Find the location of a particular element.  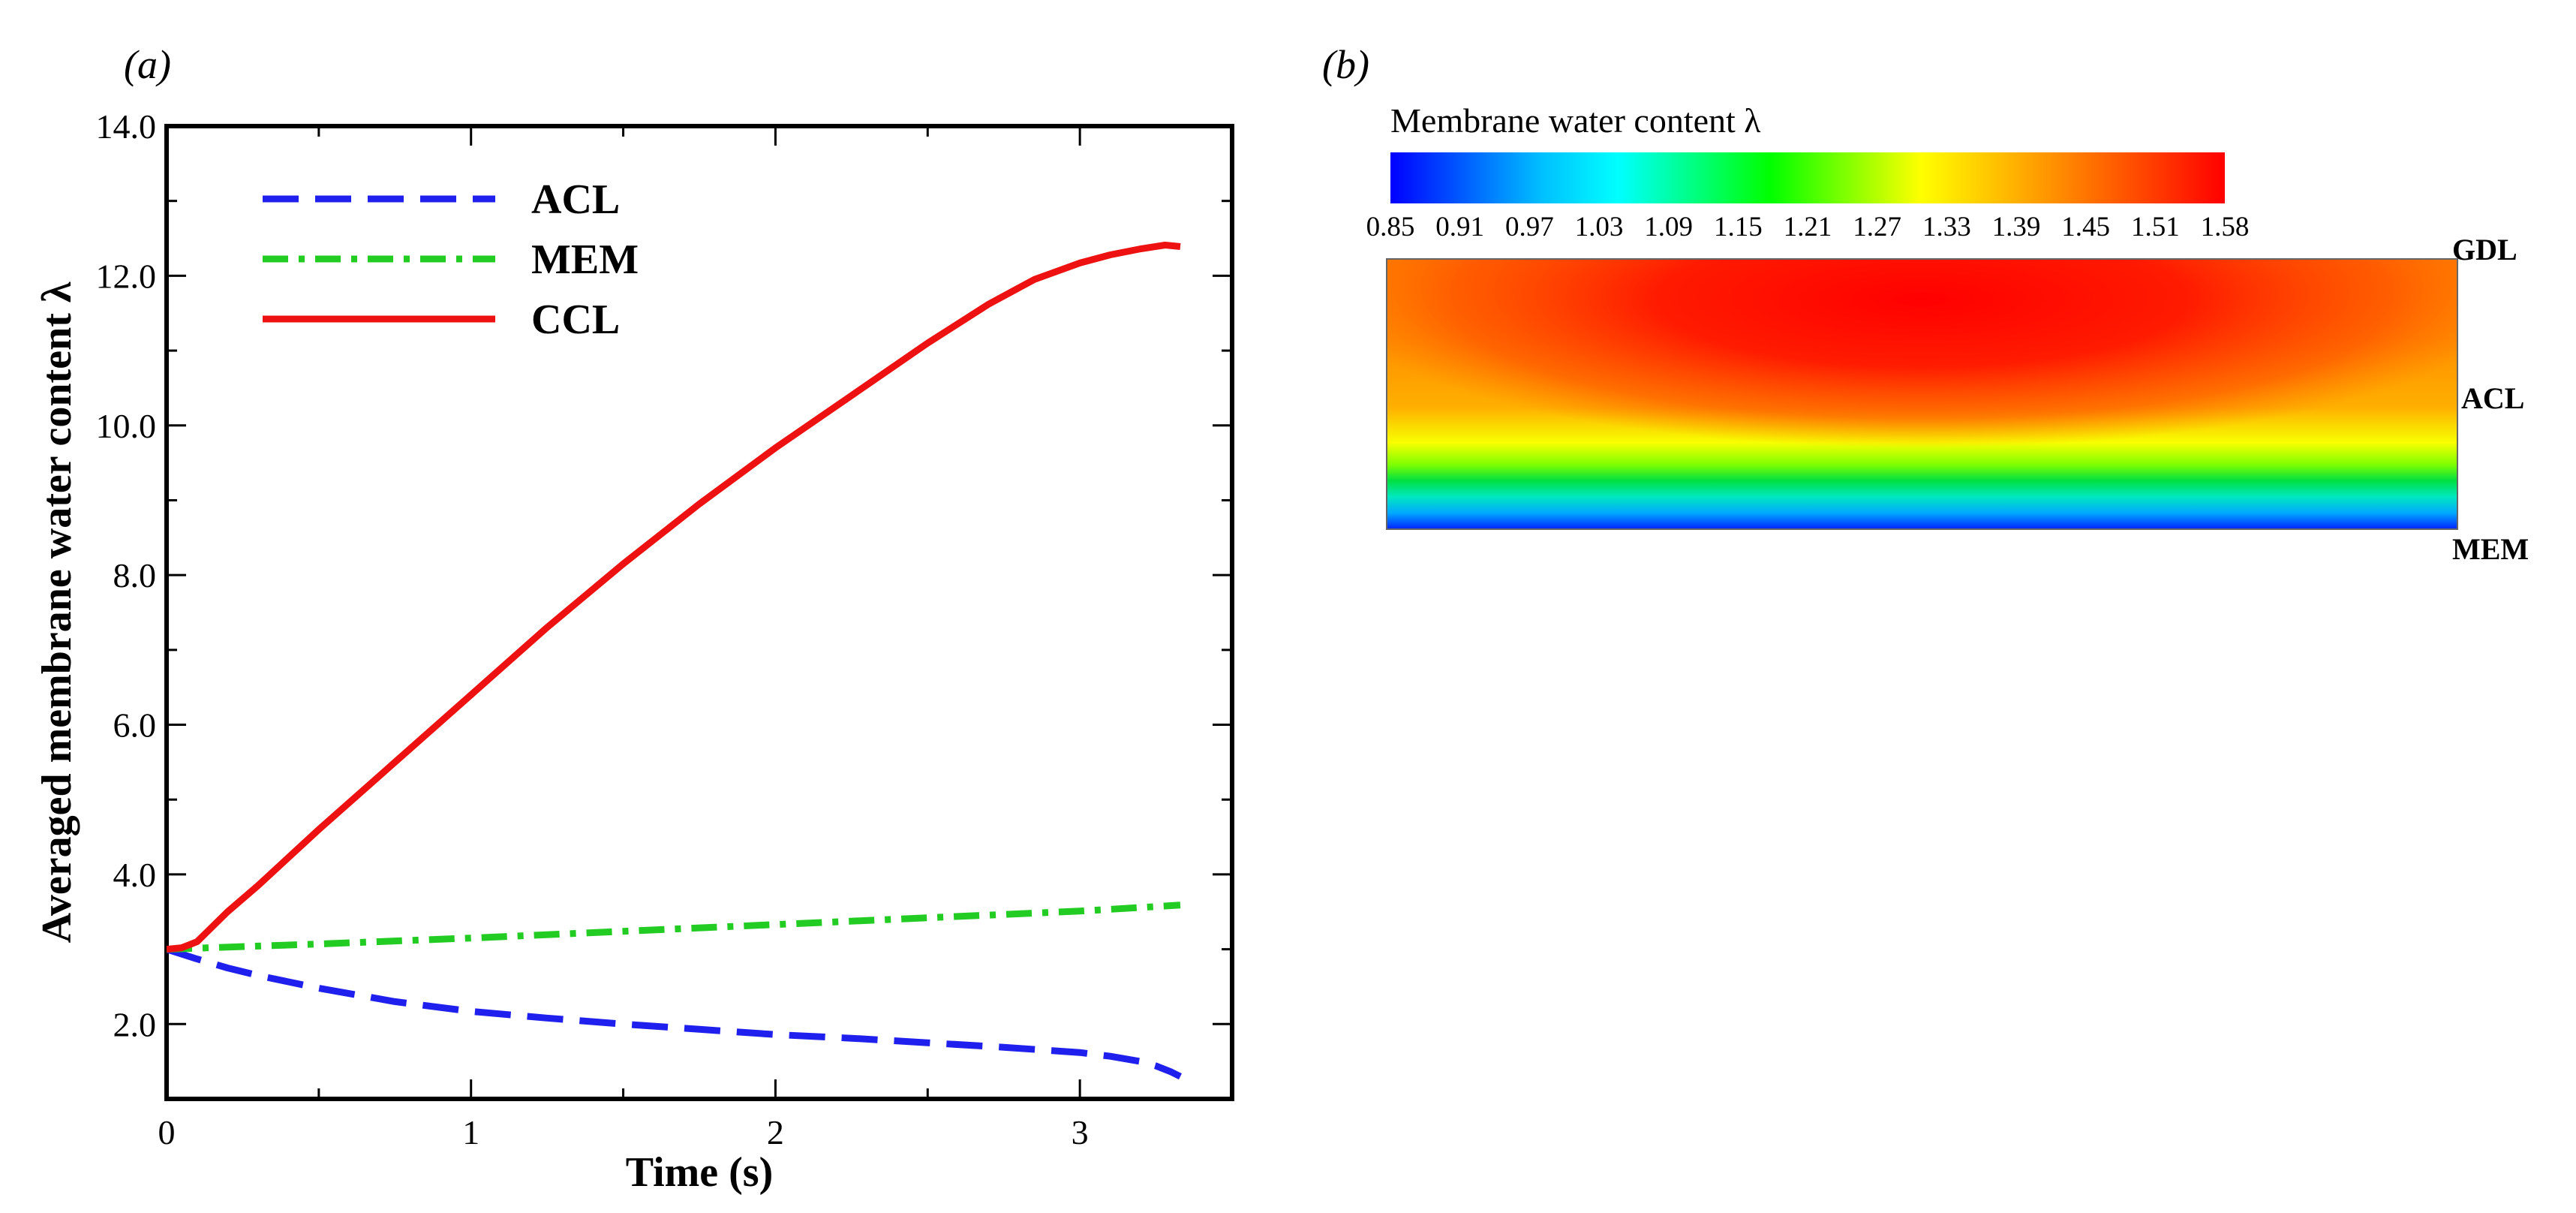

colorbar-tick-label: 1.09 is located at coordinates (1668, 227).